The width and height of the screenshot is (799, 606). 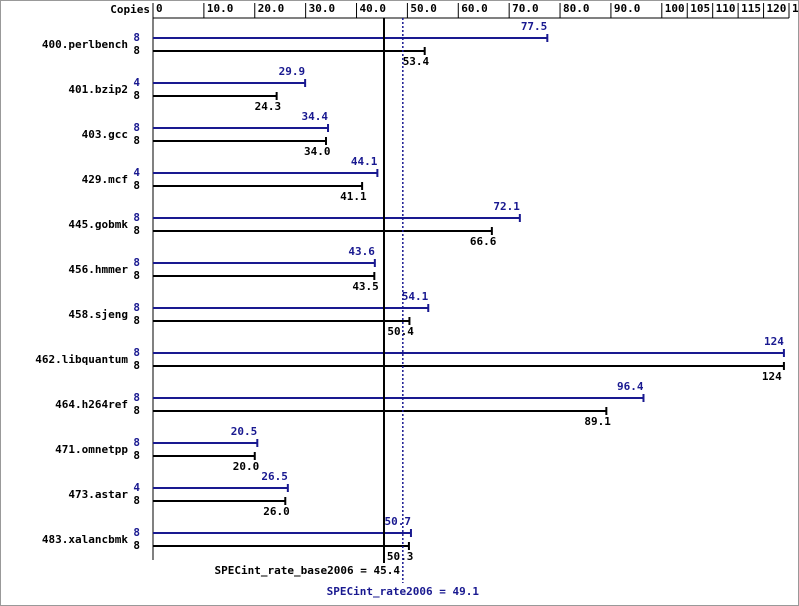 I want to click on value-label: 77.5, so click(x=534, y=26).